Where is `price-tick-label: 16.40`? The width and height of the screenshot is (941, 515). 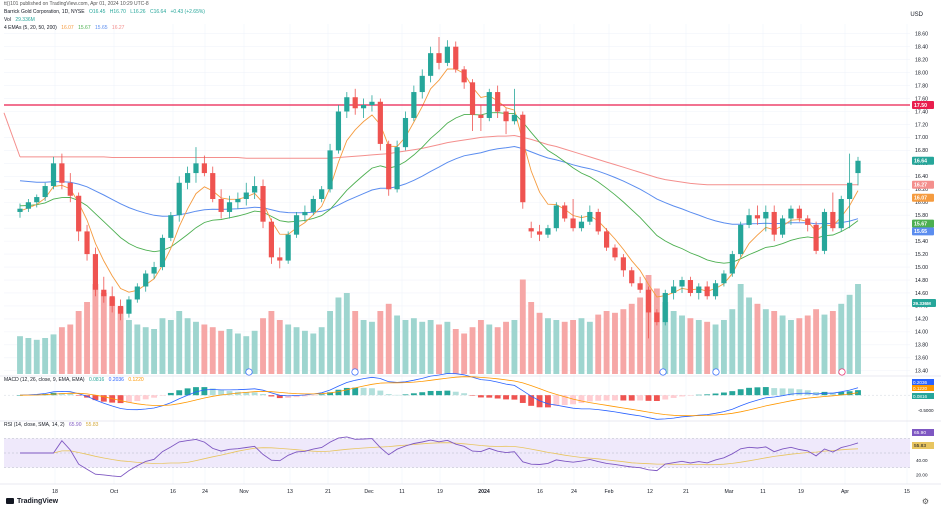
price-tick-label: 16.40 is located at coordinates (921, 177).